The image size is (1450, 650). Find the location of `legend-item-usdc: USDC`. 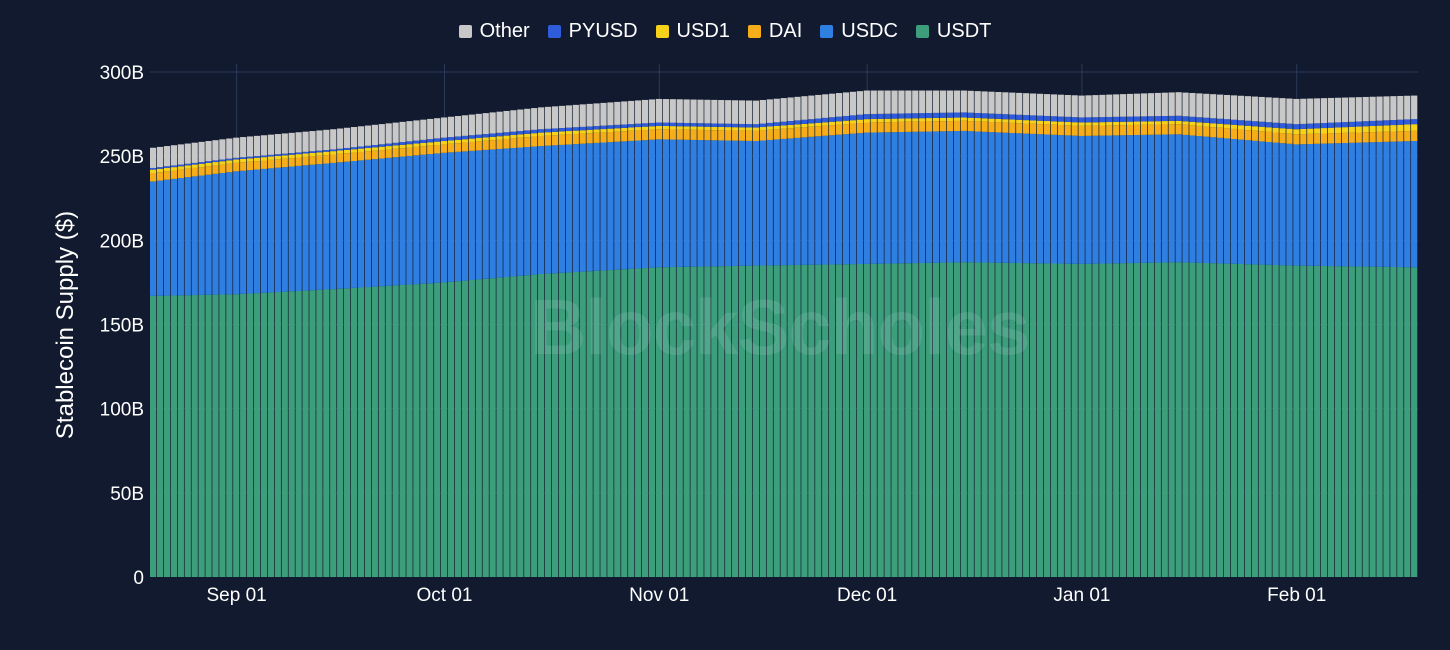

legend-item-usdc: USDC is located at coordinates (859, 31).